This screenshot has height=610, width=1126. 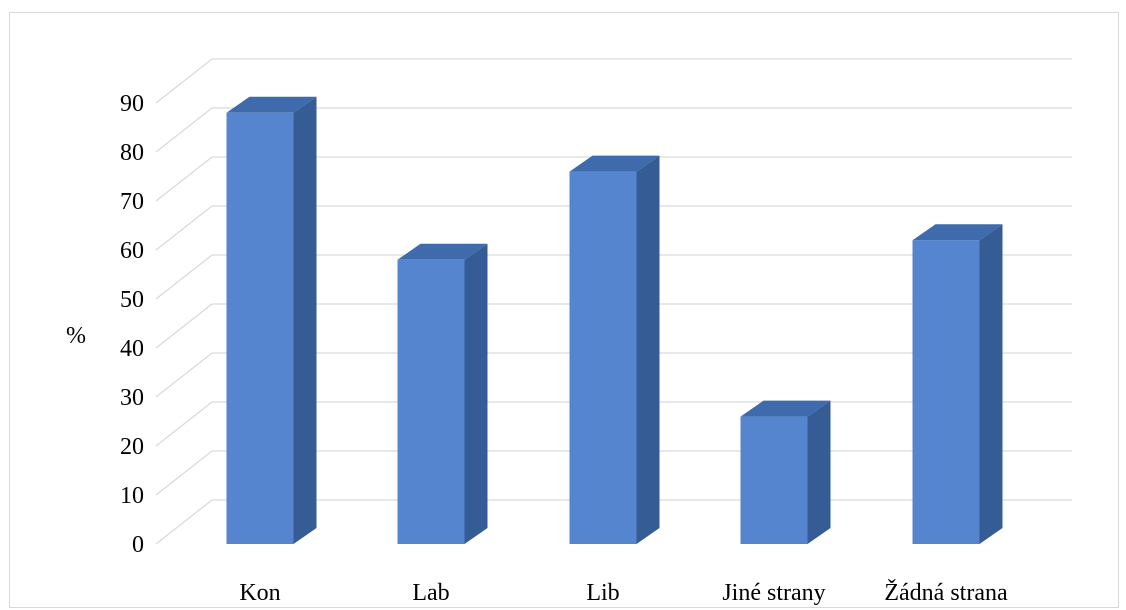 What do you see at coordinates (132, 496) in the screenshot?
I see `y-tick-label: 10` at bounding box center [132, 496].